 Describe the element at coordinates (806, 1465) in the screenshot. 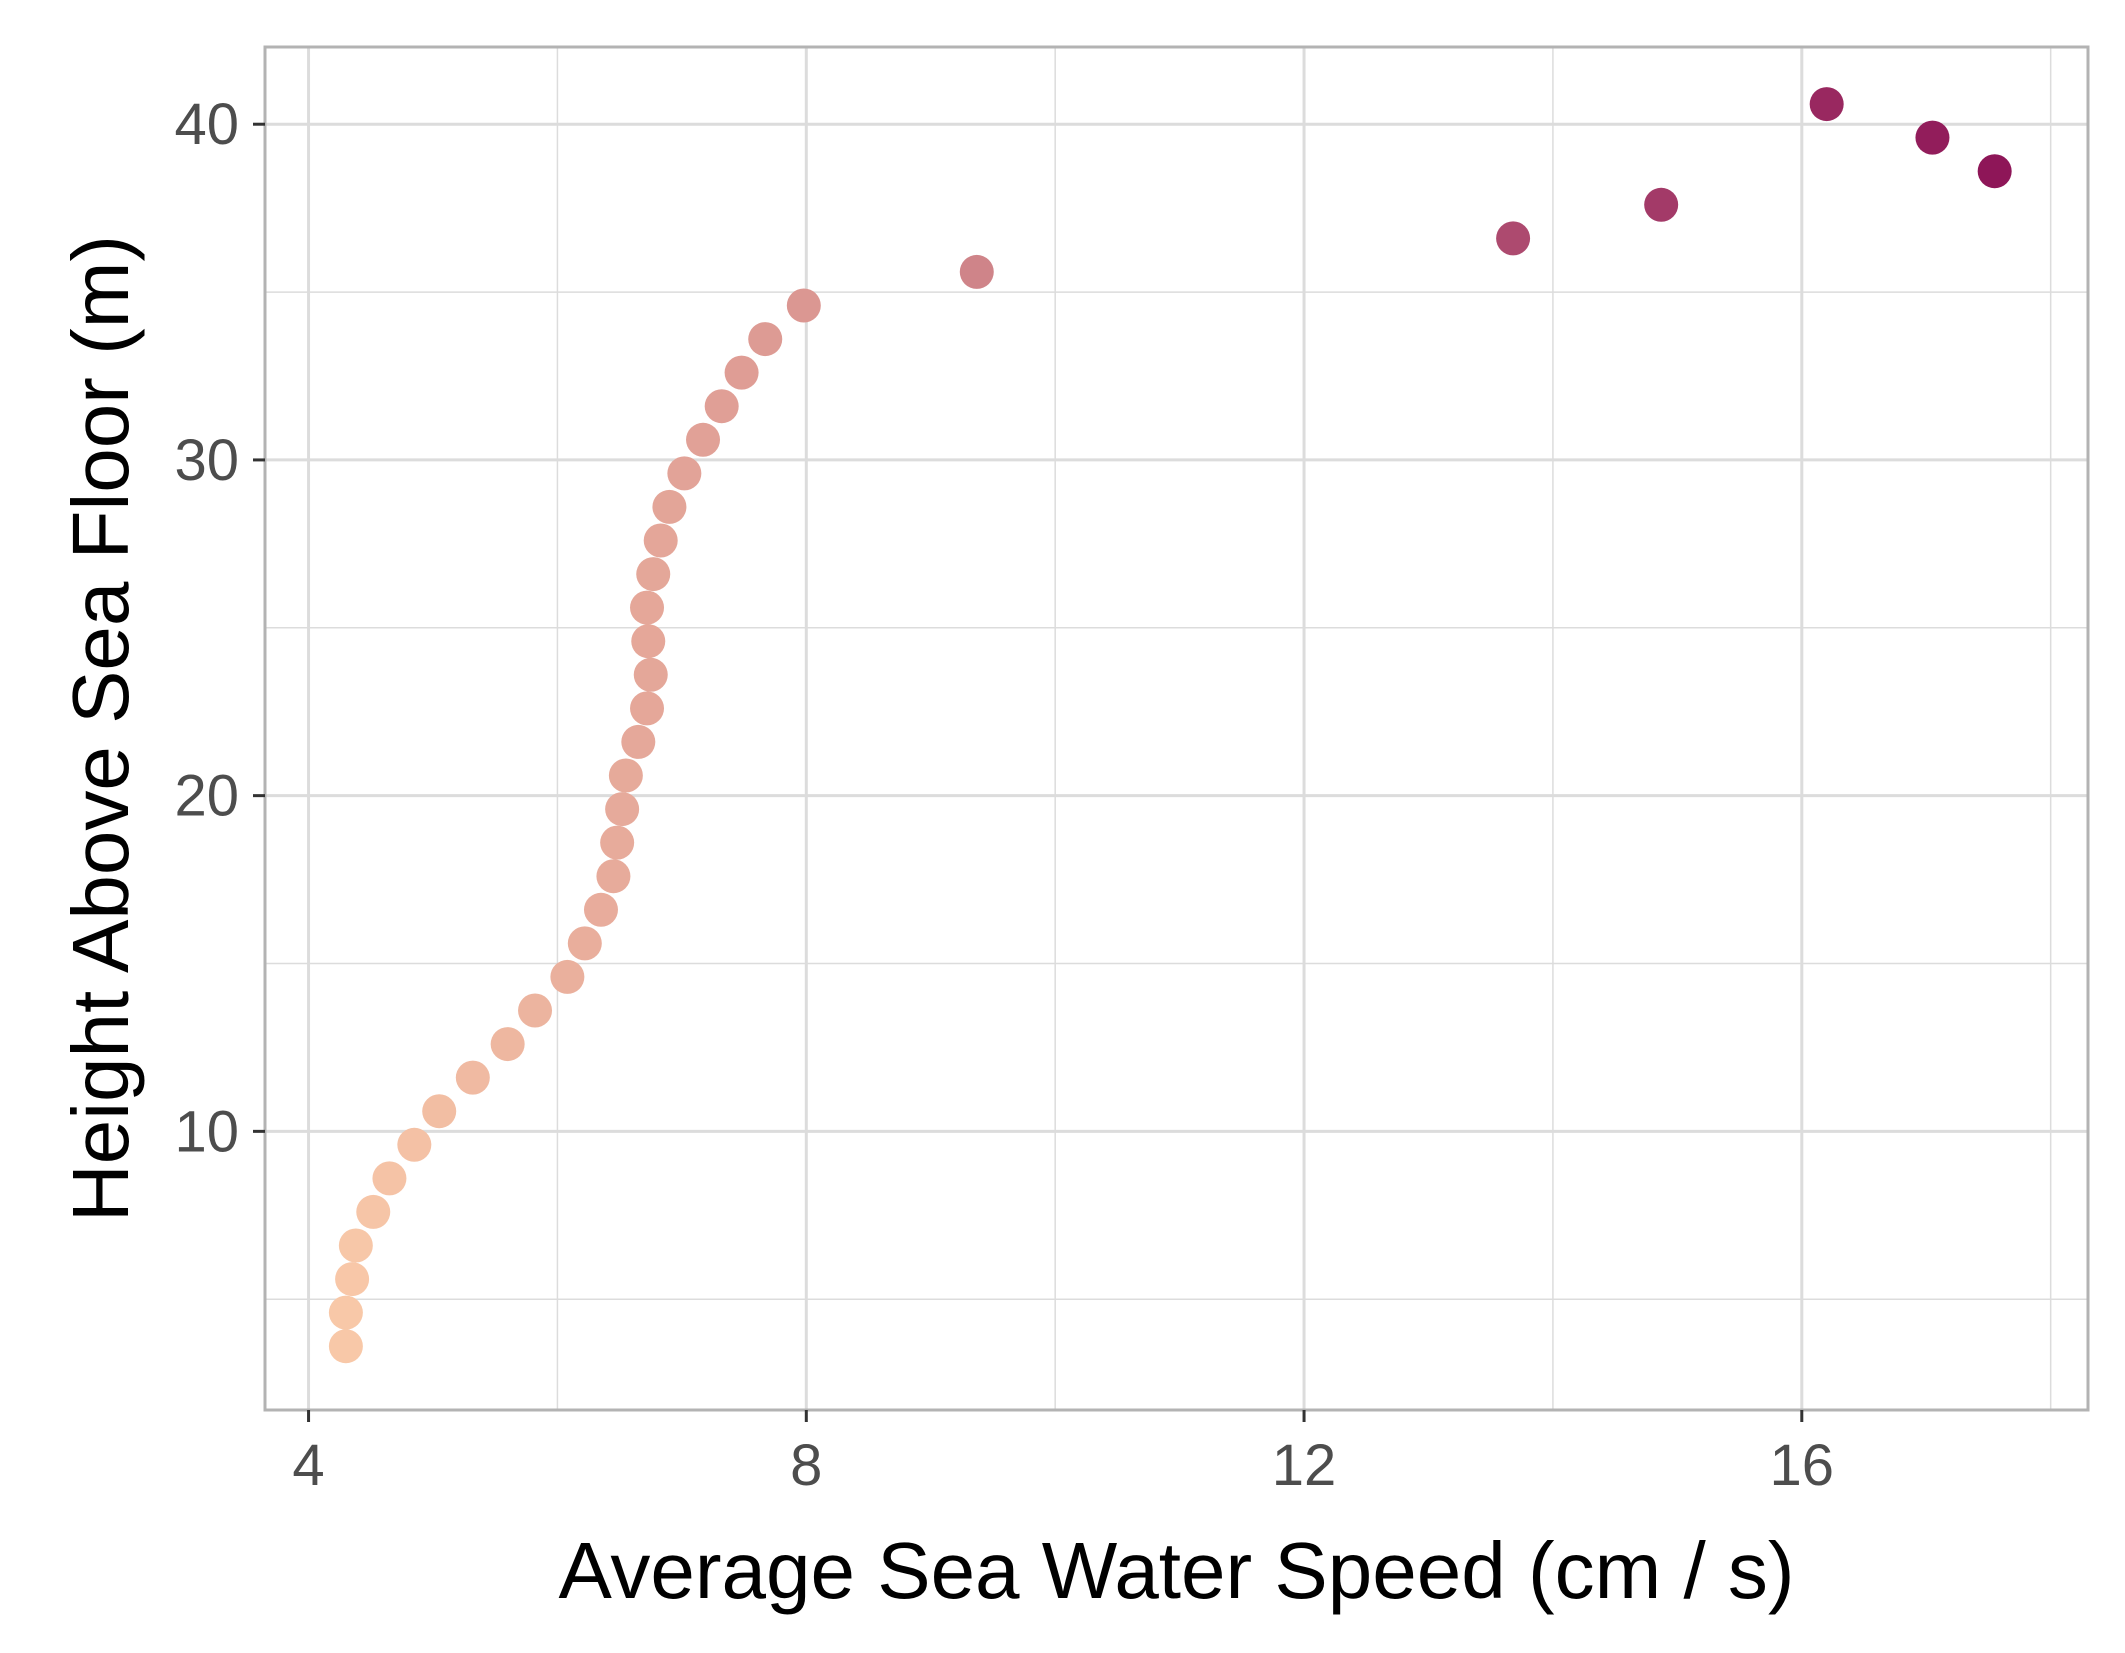

I see `x-tick-label: 8` at that location.